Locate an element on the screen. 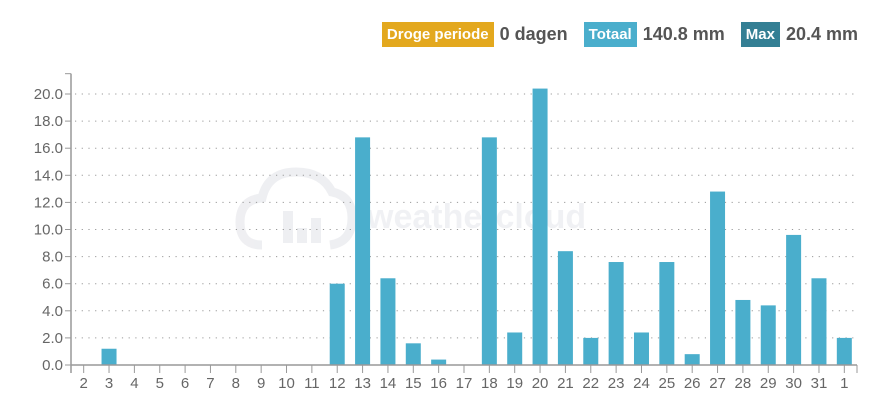 The width and height of the screenshot is (871, 401). y-tick-label: 0.0 is located at coordinates (52, 365).